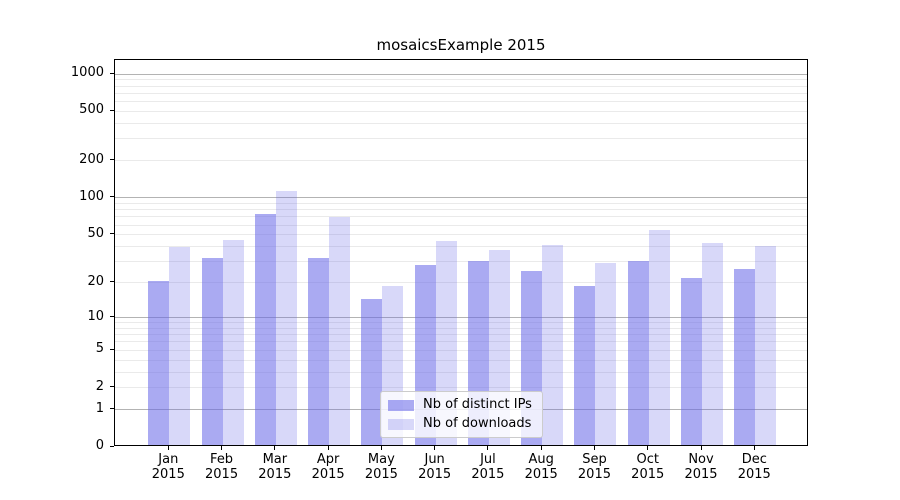  I want to click on y-tick-label: 2, so click(99, 386).